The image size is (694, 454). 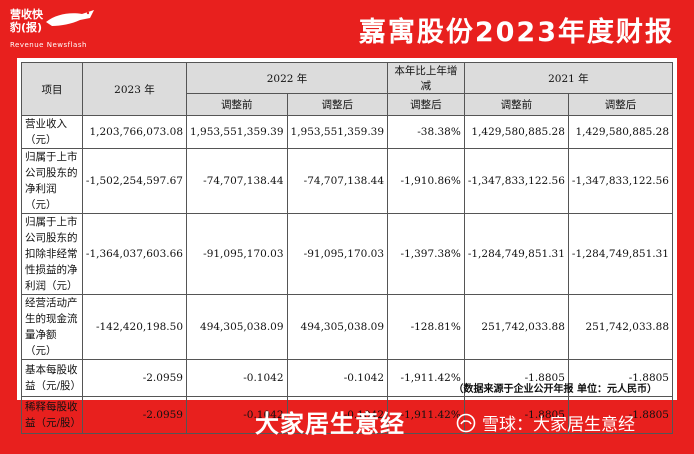 What do you see at coordinates (52, 254) in the screenshot?
I see `row-label: 归属于上市公司股东的扣除非经常性损益的净利润（元）` at bounding box center [52, 254].